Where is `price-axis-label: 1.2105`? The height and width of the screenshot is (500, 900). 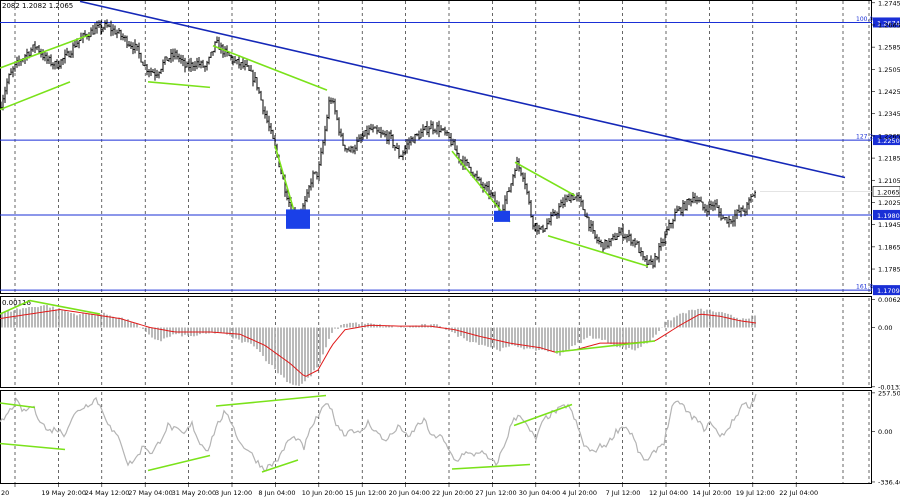 price-axis-label: 1.2105 is located at coordinates (889, 181).